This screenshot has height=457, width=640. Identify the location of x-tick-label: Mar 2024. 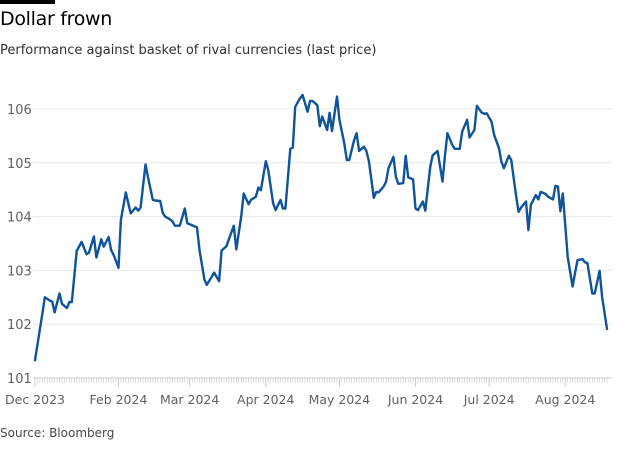
(189, 399).